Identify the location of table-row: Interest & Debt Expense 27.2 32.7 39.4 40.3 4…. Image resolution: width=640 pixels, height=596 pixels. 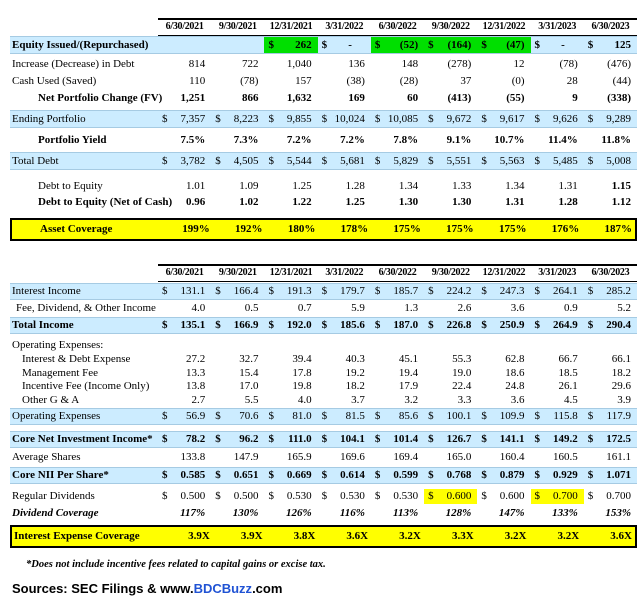
(323, 360).